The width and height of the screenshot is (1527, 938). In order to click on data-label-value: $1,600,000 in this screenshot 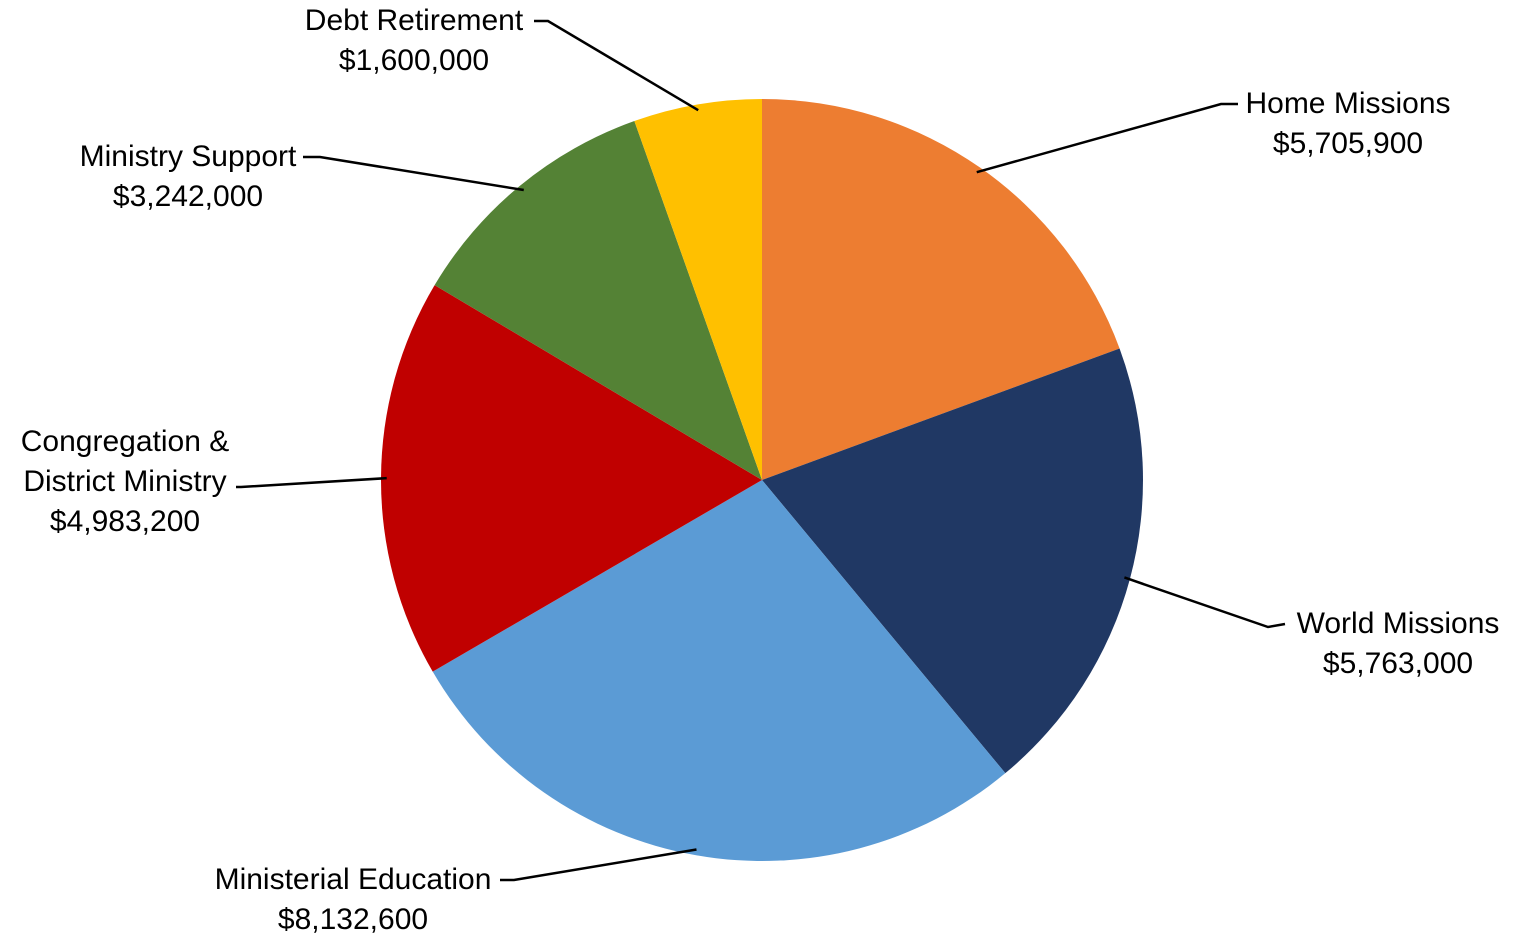, I will do `click(414, 60)`.